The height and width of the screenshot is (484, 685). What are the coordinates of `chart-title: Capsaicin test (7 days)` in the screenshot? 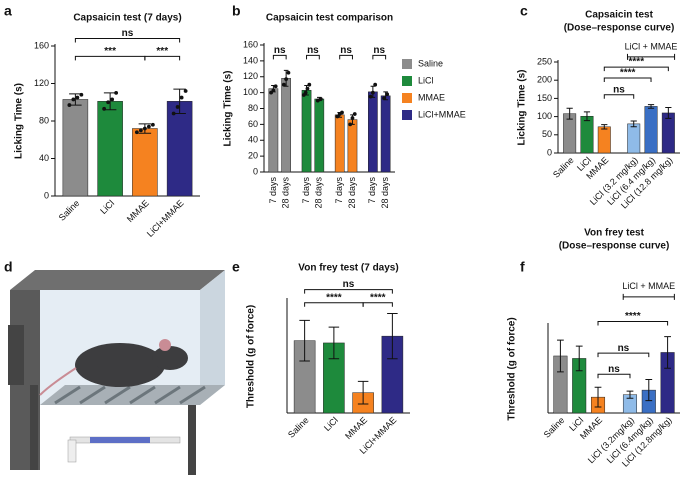 It's located at (127, 18).